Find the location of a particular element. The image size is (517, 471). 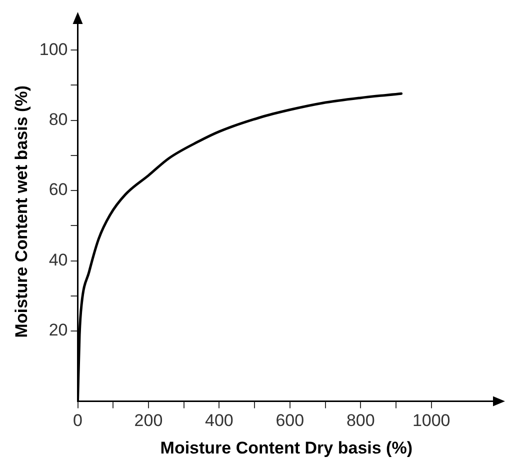

y-tick-label: 80 is located at coordinates (58, 119).